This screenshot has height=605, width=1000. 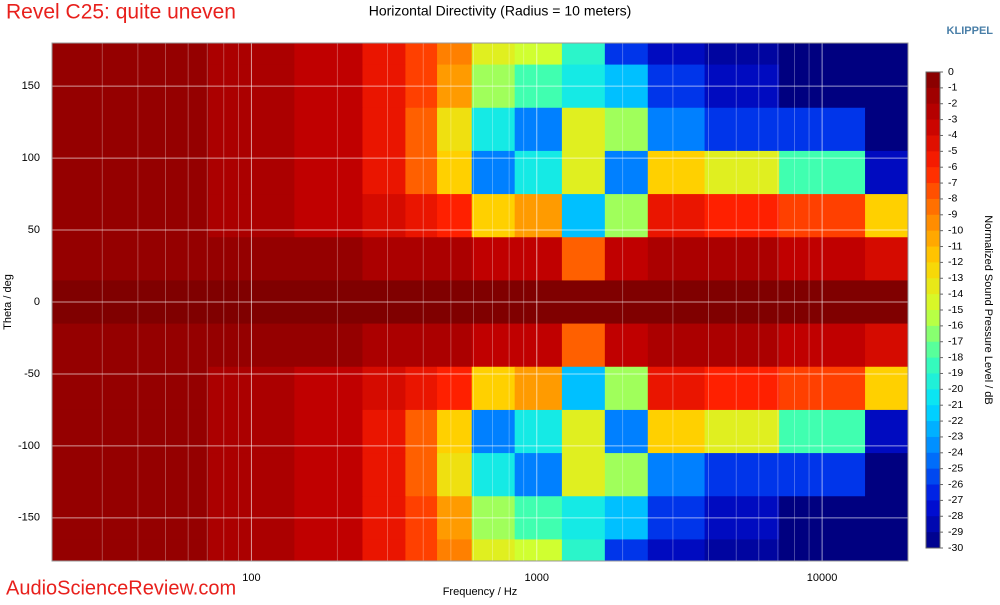 What do you see at coordinates (952, 88) in the screenshot?
I see `colorbar-tick-label: -1` at bounding box center [952, 88].